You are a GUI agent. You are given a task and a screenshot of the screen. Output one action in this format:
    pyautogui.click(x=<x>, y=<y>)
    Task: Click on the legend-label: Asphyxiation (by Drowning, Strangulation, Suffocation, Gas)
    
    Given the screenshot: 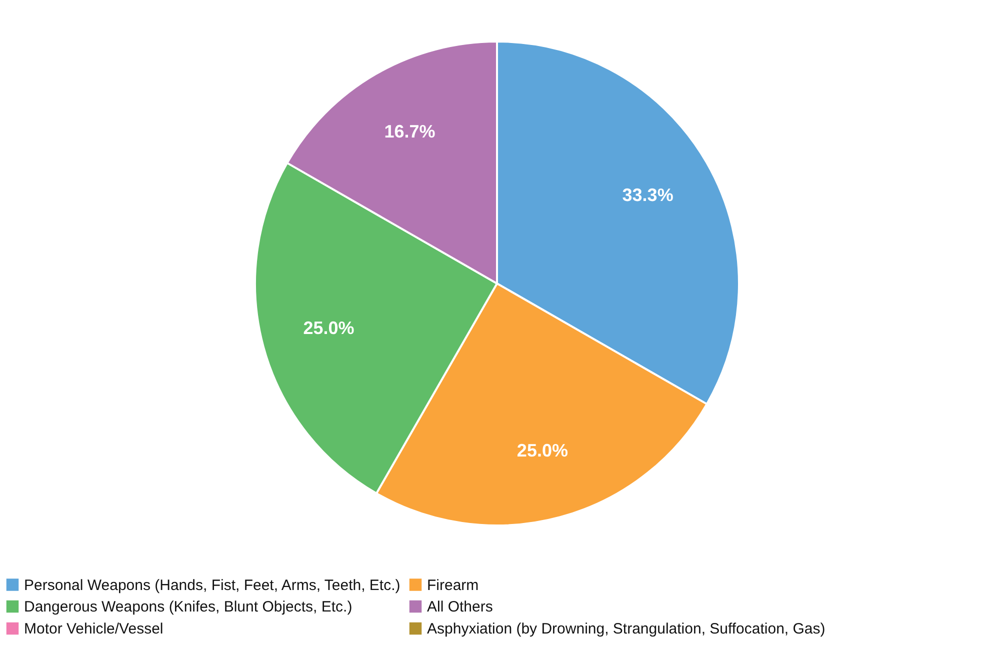 What is the action you would take?
    pyautogui.click(x=626, y=629)
    